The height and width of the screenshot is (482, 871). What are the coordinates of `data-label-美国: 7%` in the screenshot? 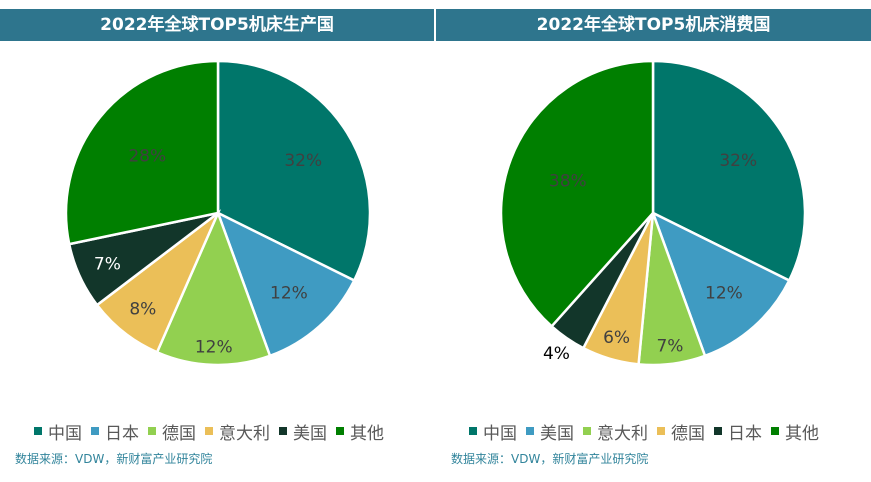 It's located at (107, 265).